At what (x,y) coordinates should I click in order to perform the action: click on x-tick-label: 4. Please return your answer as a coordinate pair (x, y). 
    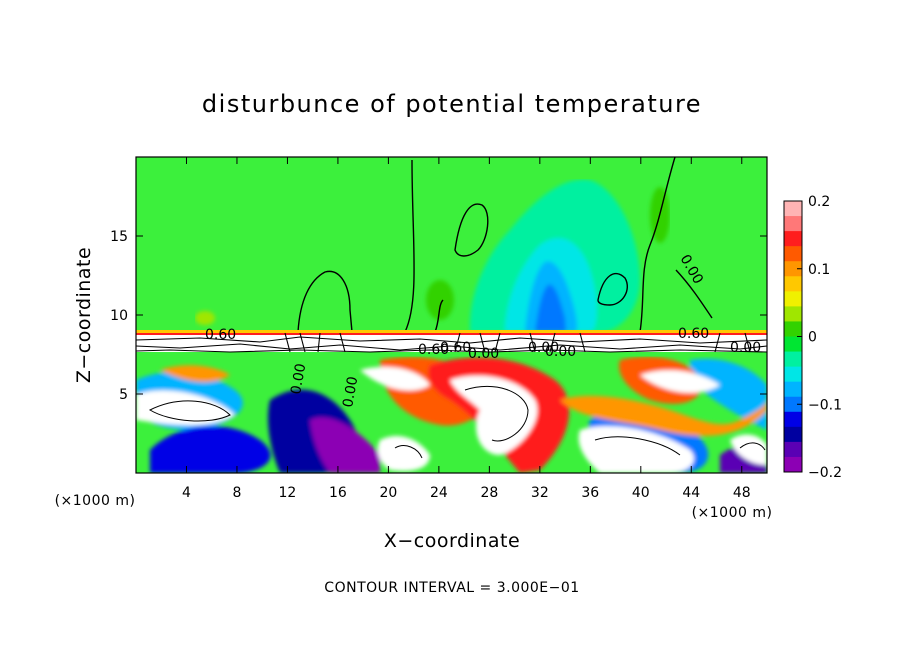
    Looking at the image, I should click on (186, 493).